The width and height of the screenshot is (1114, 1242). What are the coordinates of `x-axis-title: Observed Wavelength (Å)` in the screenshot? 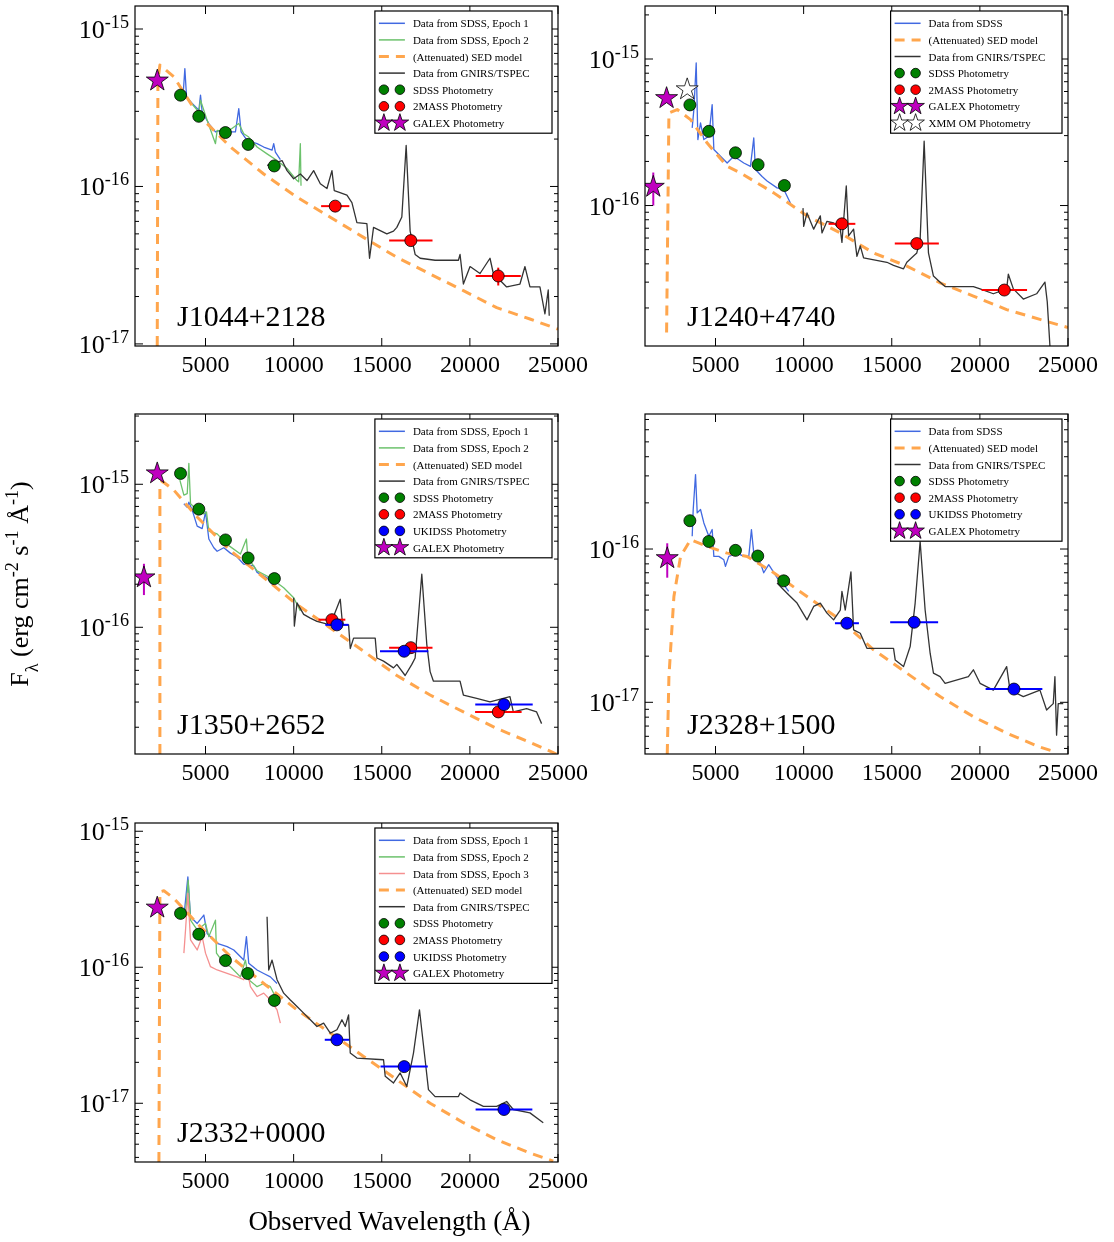 It's located at (389, 1221).